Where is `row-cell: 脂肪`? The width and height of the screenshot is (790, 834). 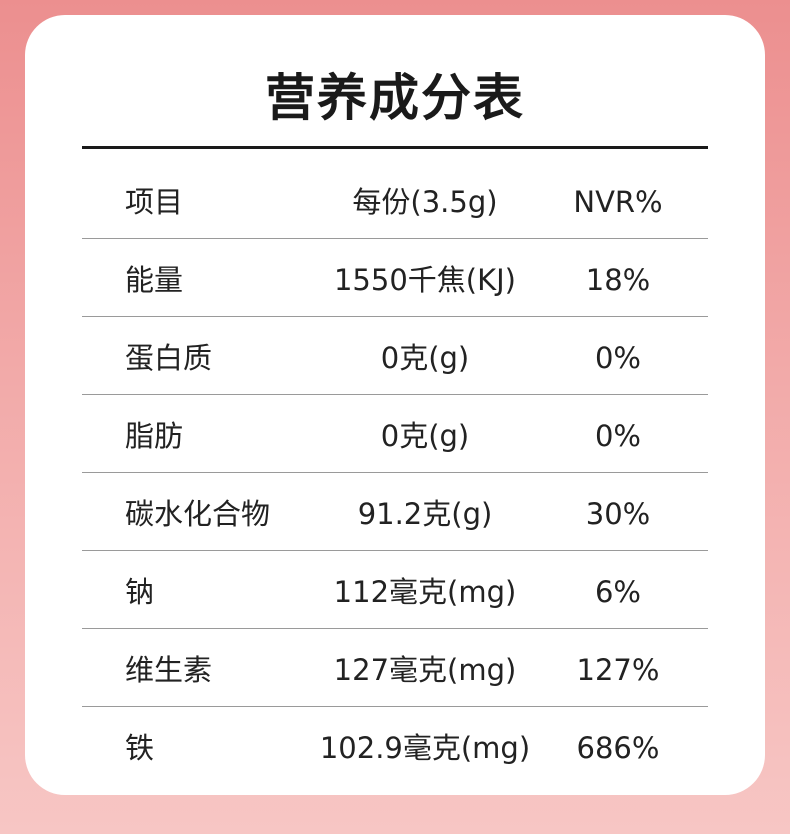
row-cell: 脂肪 is located at coordinates (154, 436).